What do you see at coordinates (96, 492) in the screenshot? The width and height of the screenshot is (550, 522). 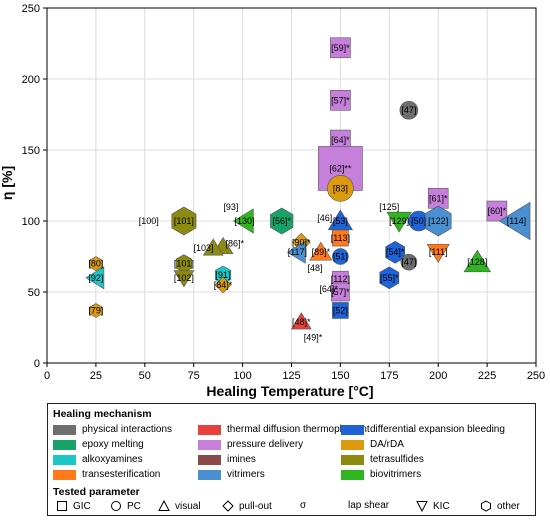 I see `tested-parameter-title: Tested parameter` at bounding box center [96, 492].